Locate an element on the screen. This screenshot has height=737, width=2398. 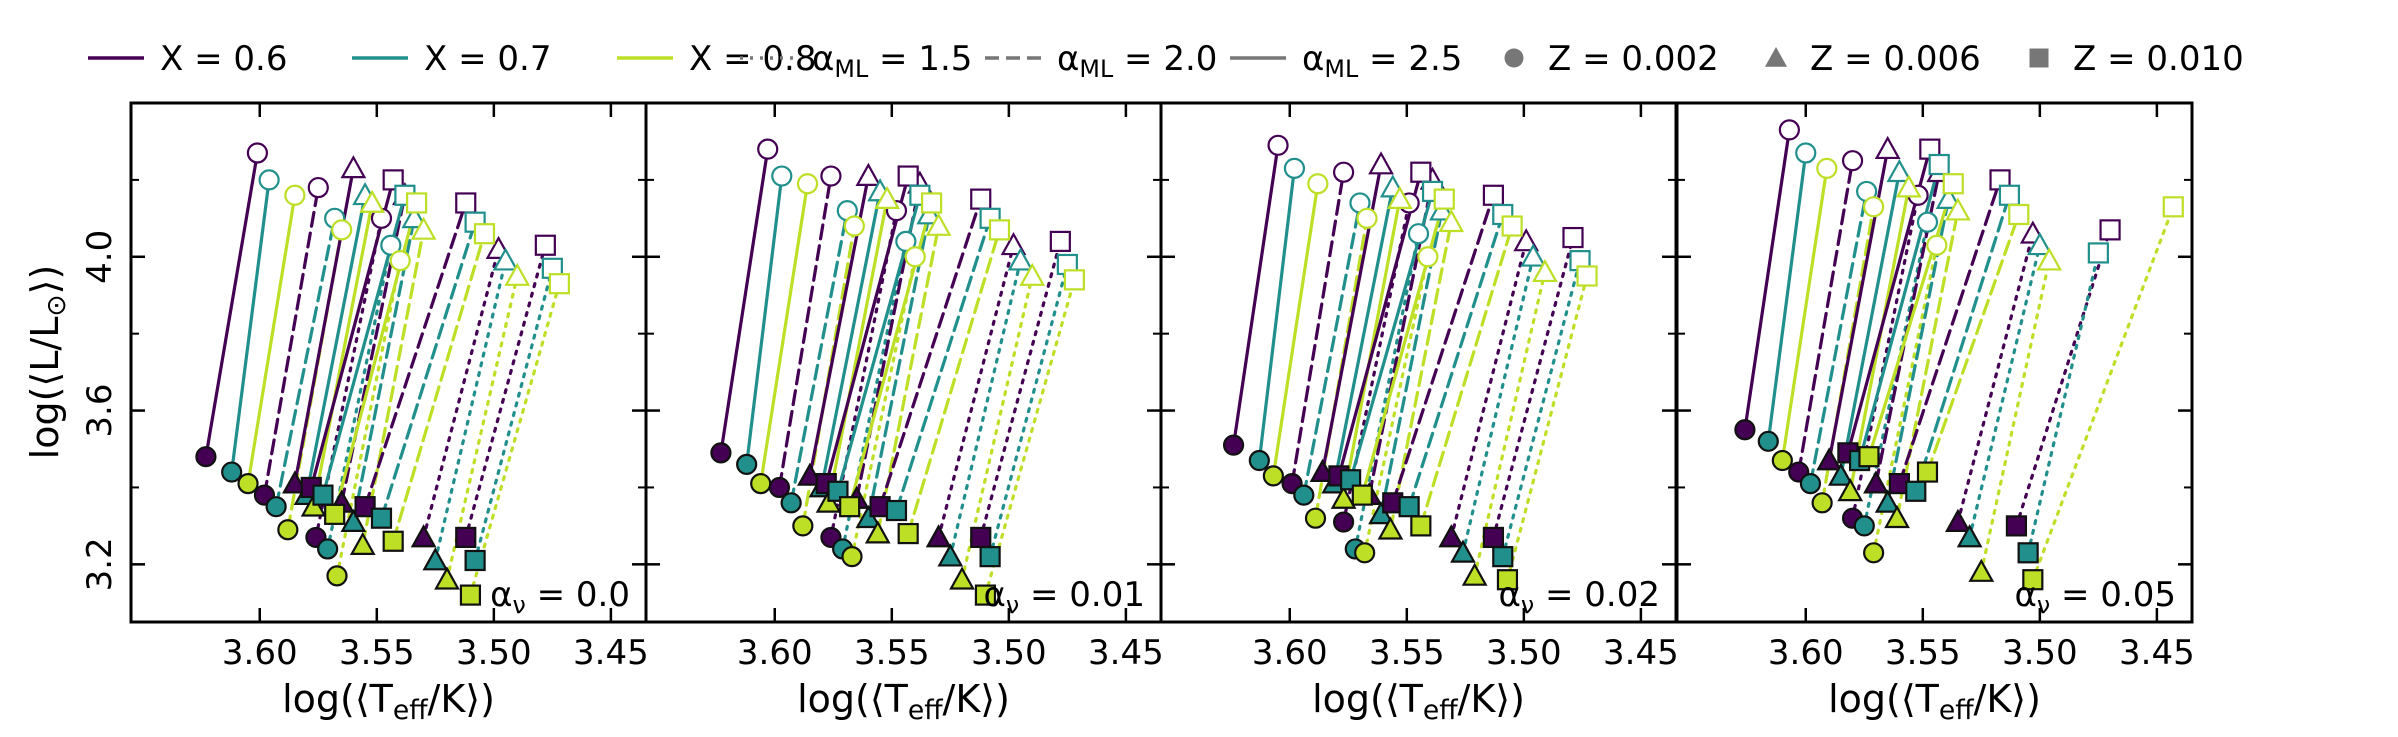
legend-label: Z = 0.010 is located at coordinates (2158, 59).